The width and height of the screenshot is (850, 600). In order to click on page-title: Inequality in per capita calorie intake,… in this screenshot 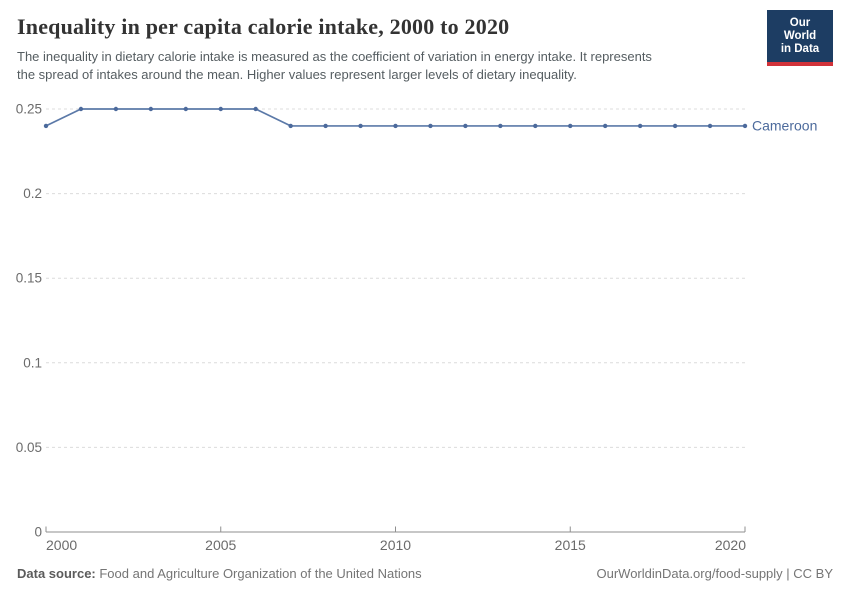, I will do `click(263, 26)`.